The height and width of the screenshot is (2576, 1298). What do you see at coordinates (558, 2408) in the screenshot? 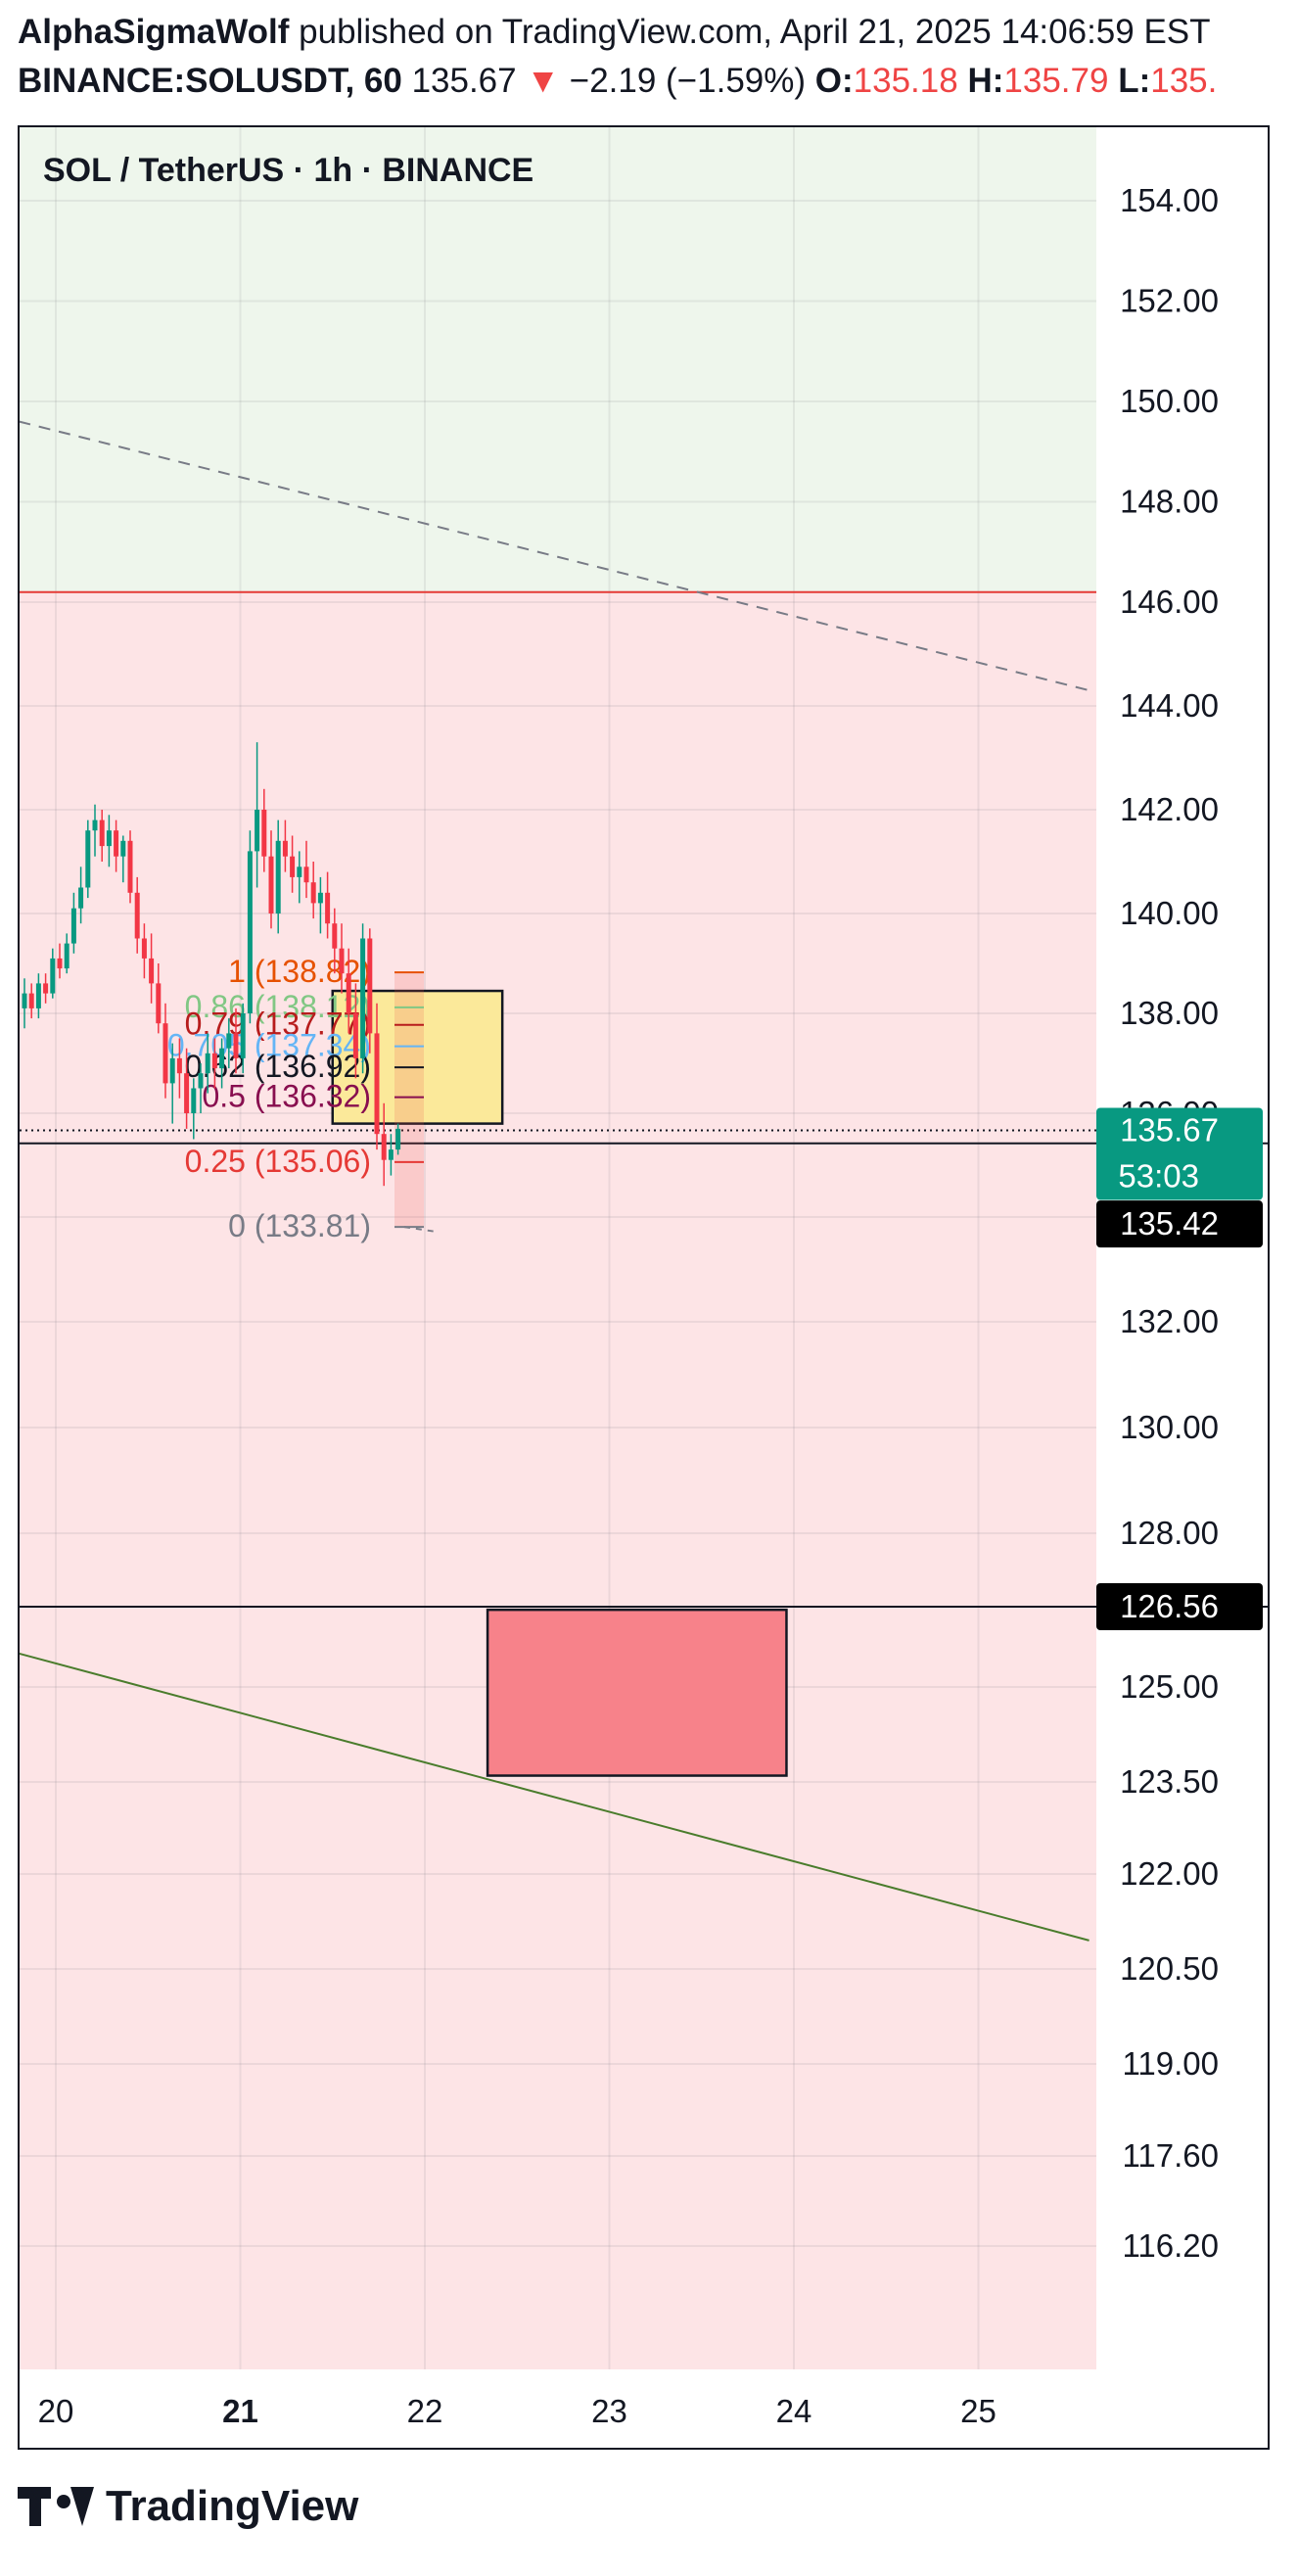
I see `time-axis` at bounding box center [558, 2408].